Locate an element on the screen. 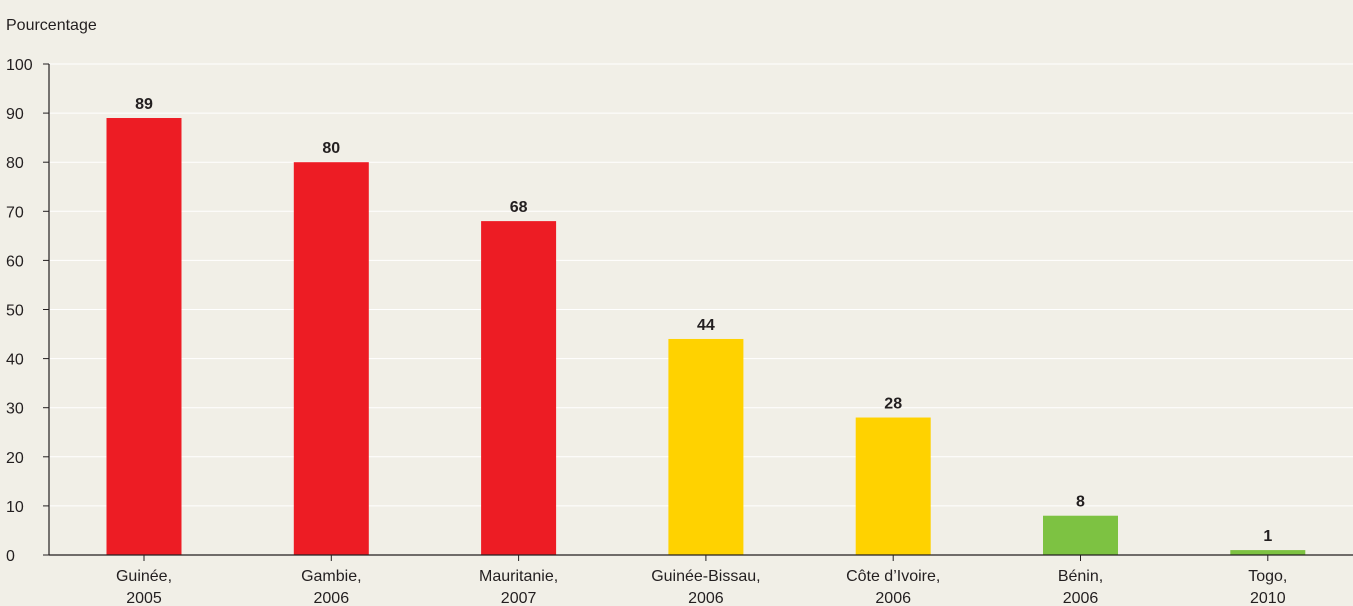 The image size is (1353, 606). data-label: 1 is located at coordinates (1267, 536).